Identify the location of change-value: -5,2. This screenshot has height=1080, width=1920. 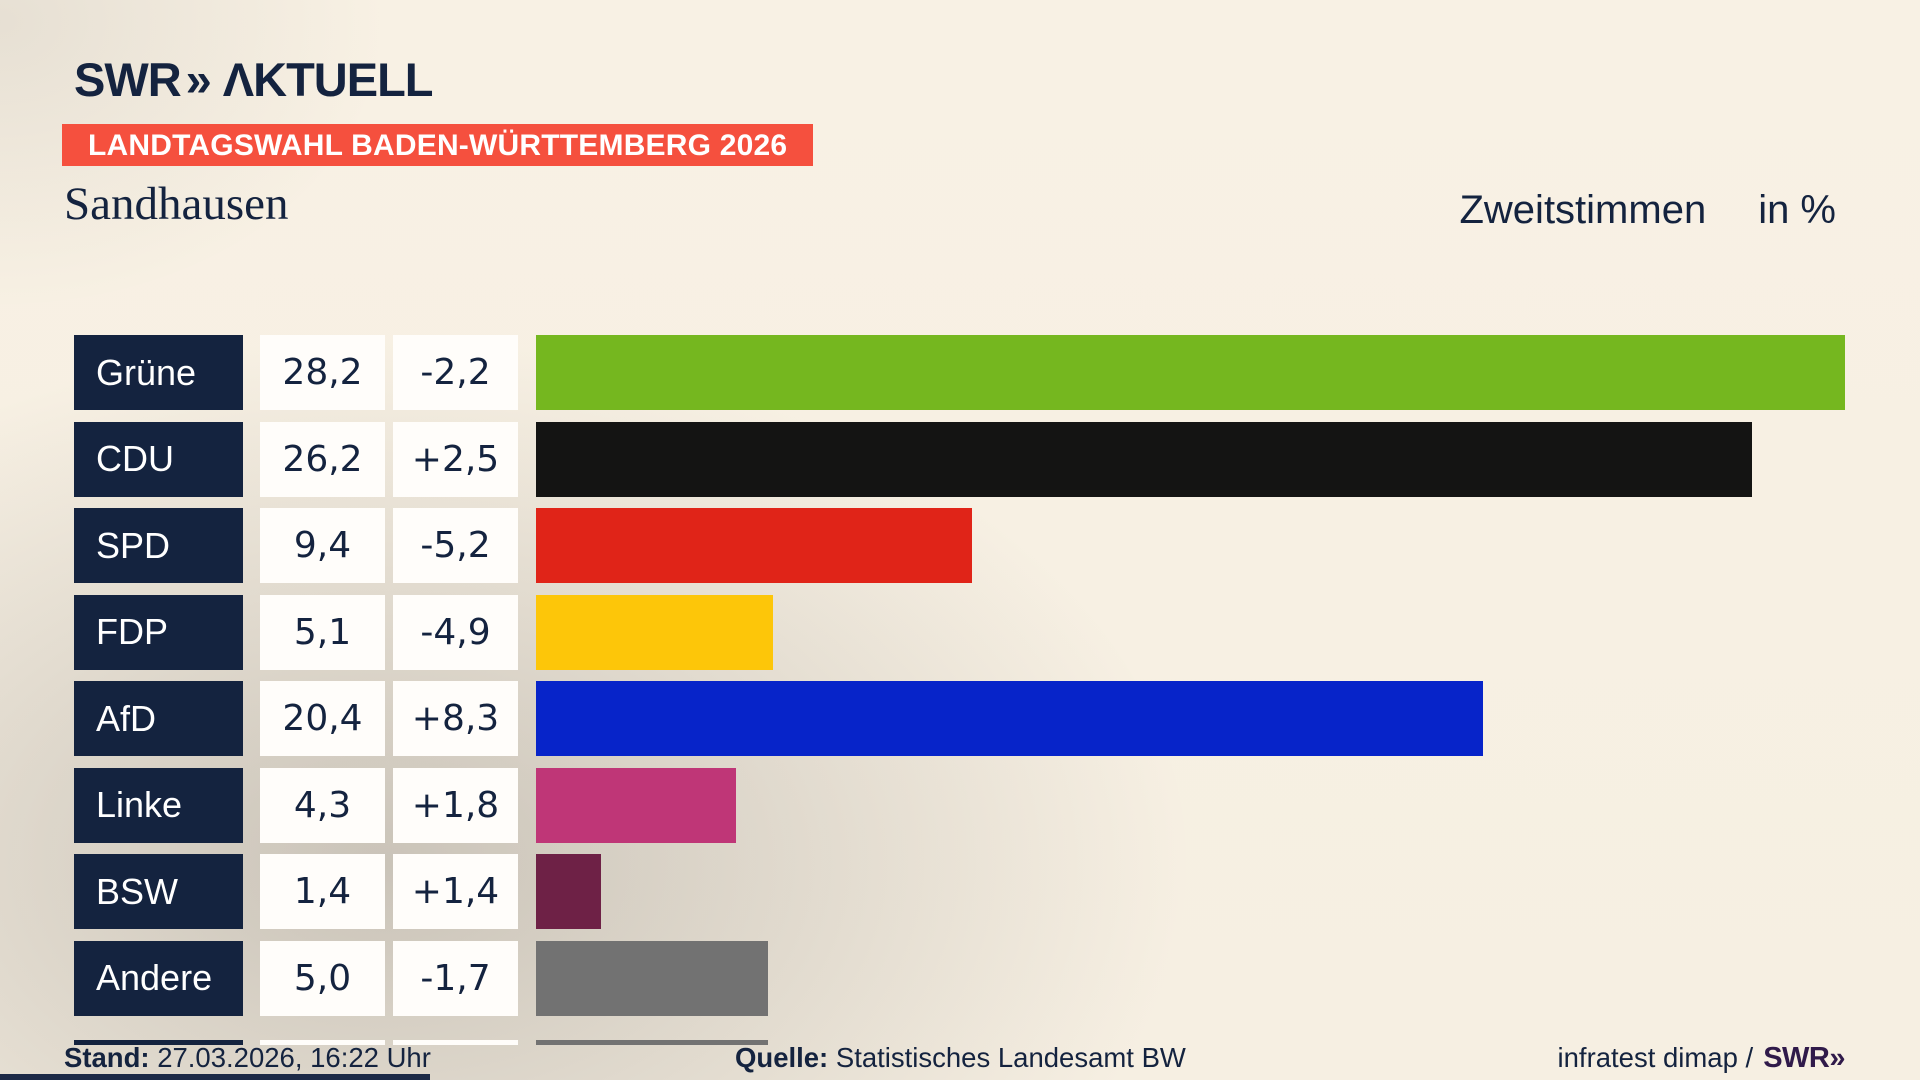
(455, 545).